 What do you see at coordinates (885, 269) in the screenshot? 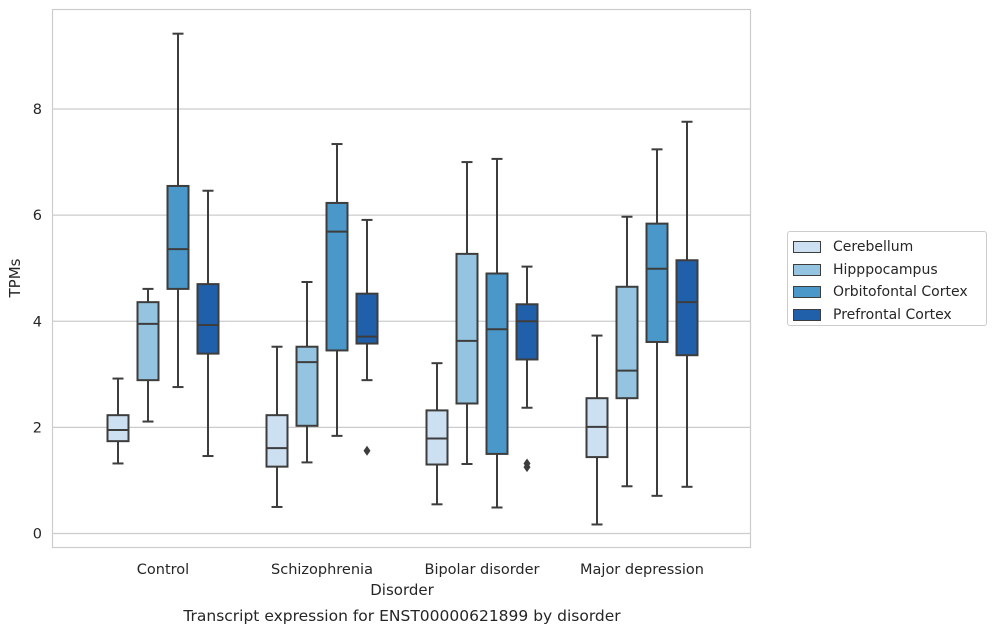
I see `legend-label: Hipppocampus` at bounding box center [885, 269].